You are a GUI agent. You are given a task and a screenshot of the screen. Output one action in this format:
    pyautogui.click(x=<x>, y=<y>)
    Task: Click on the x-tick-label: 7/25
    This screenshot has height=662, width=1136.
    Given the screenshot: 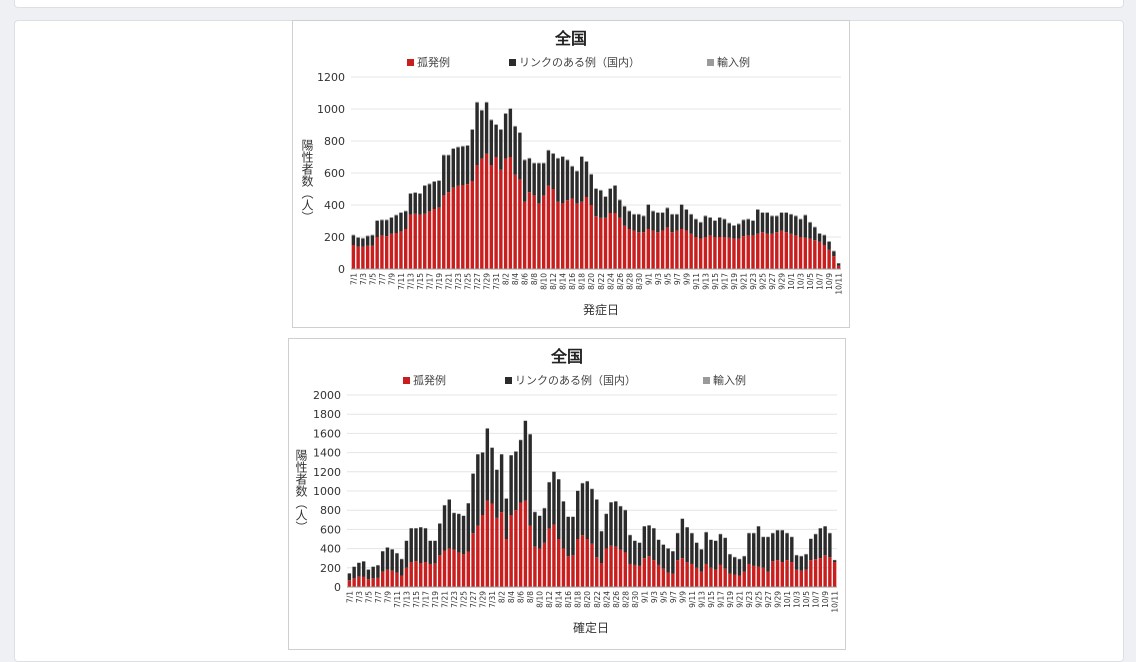 What is the action you would take?
    pyautogui.click(x=468, y=281)
    